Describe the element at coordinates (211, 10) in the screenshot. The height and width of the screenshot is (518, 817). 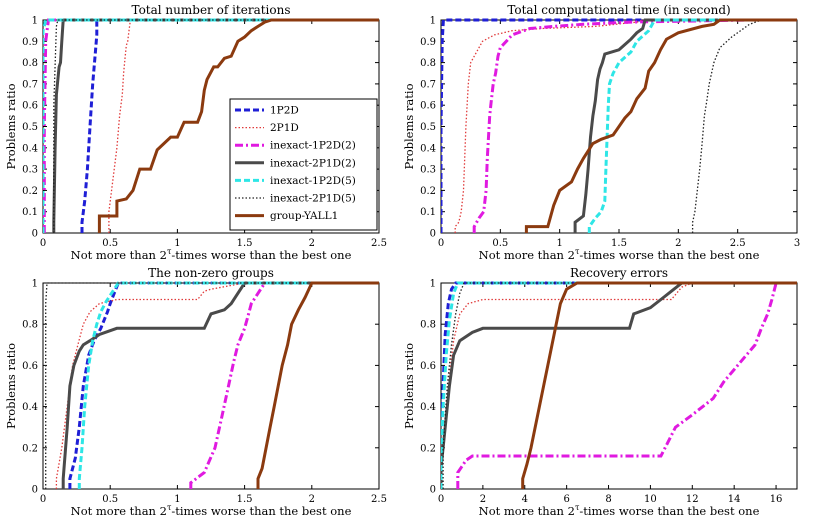
I see `chart-title: Total number of iterations` at that location.